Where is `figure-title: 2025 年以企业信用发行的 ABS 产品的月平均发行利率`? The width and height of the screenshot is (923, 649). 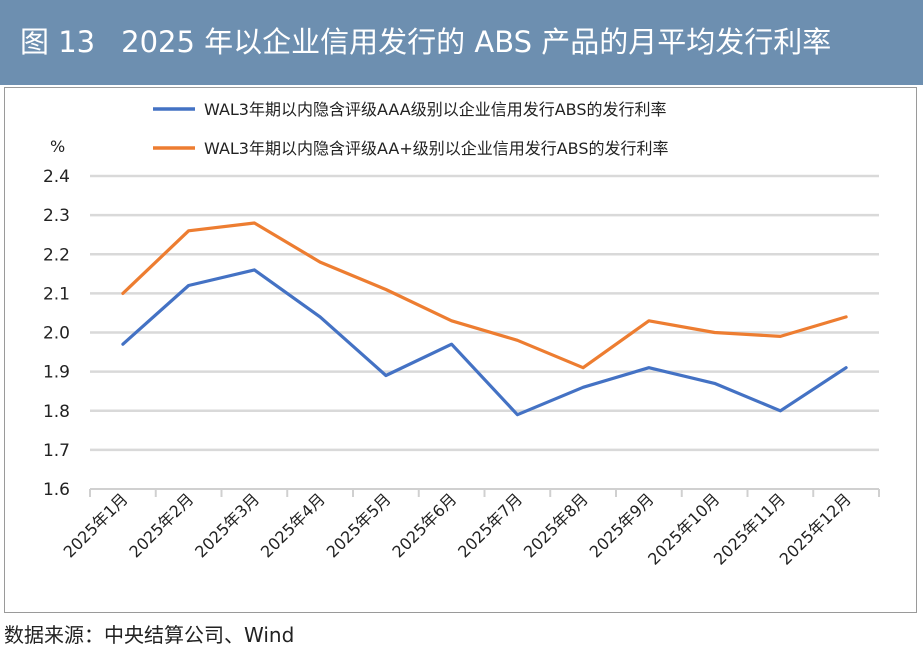
figure-title: 2025 年以企业信用发行的 ABS 产品的月平均发行利率 is located at coordinates (476, 42).